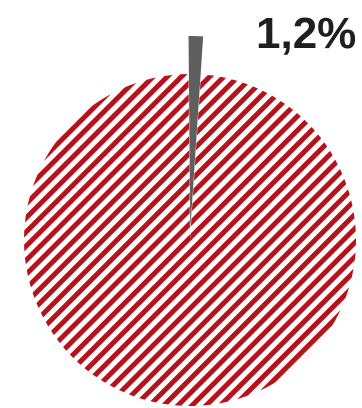 This screenshot has width=362, height=408. Describe the element at coordinates (196, 133) in the screenshot. I see `pie-slice-small` at that location.